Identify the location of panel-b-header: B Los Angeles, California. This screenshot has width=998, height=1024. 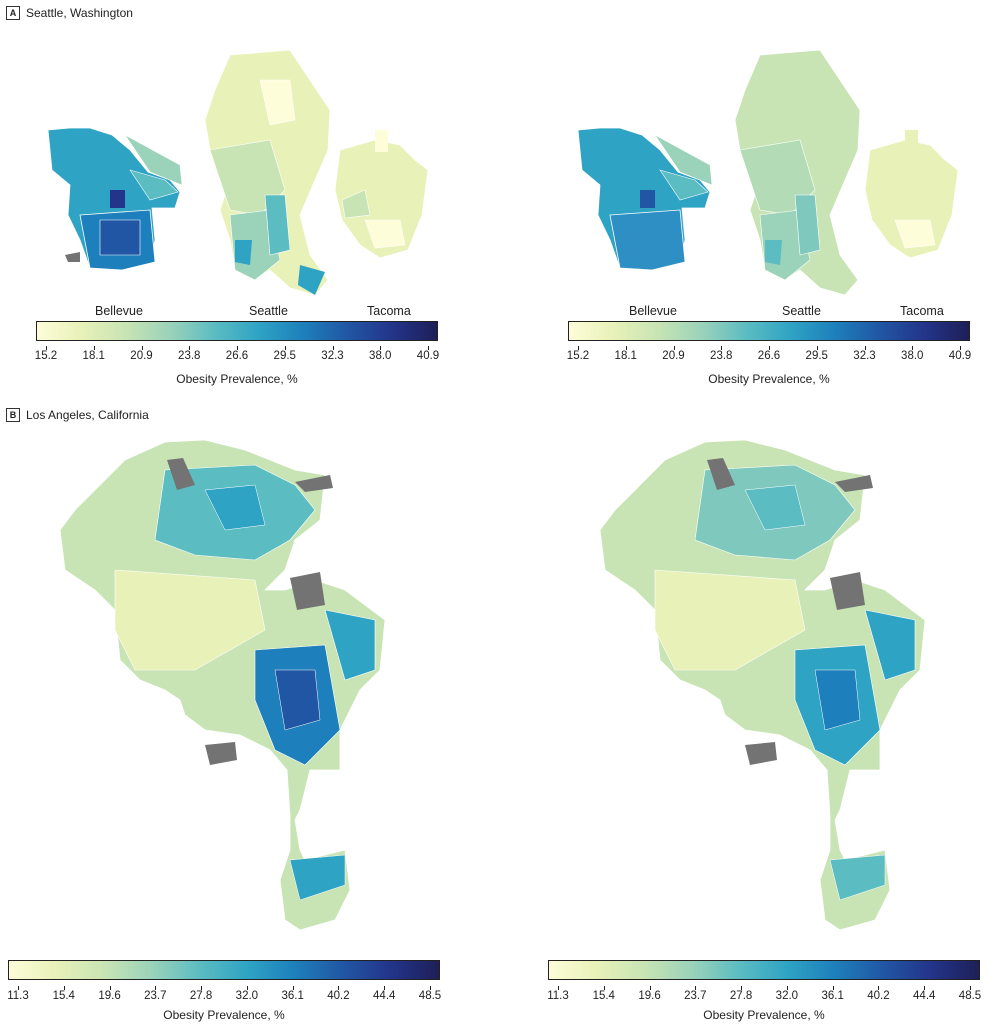
(77, 415).